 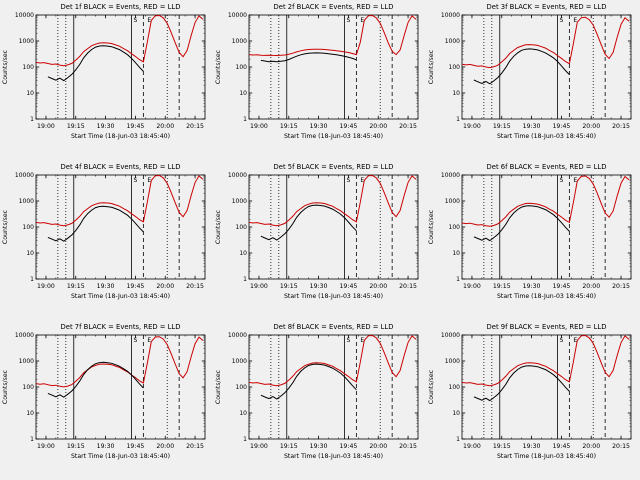 What do you see at coordinates (547, 7) in the screenshot?
I see `panel-title: Det 3f BLACK = Events, RED = LLD` at bounding box center [547, 7].